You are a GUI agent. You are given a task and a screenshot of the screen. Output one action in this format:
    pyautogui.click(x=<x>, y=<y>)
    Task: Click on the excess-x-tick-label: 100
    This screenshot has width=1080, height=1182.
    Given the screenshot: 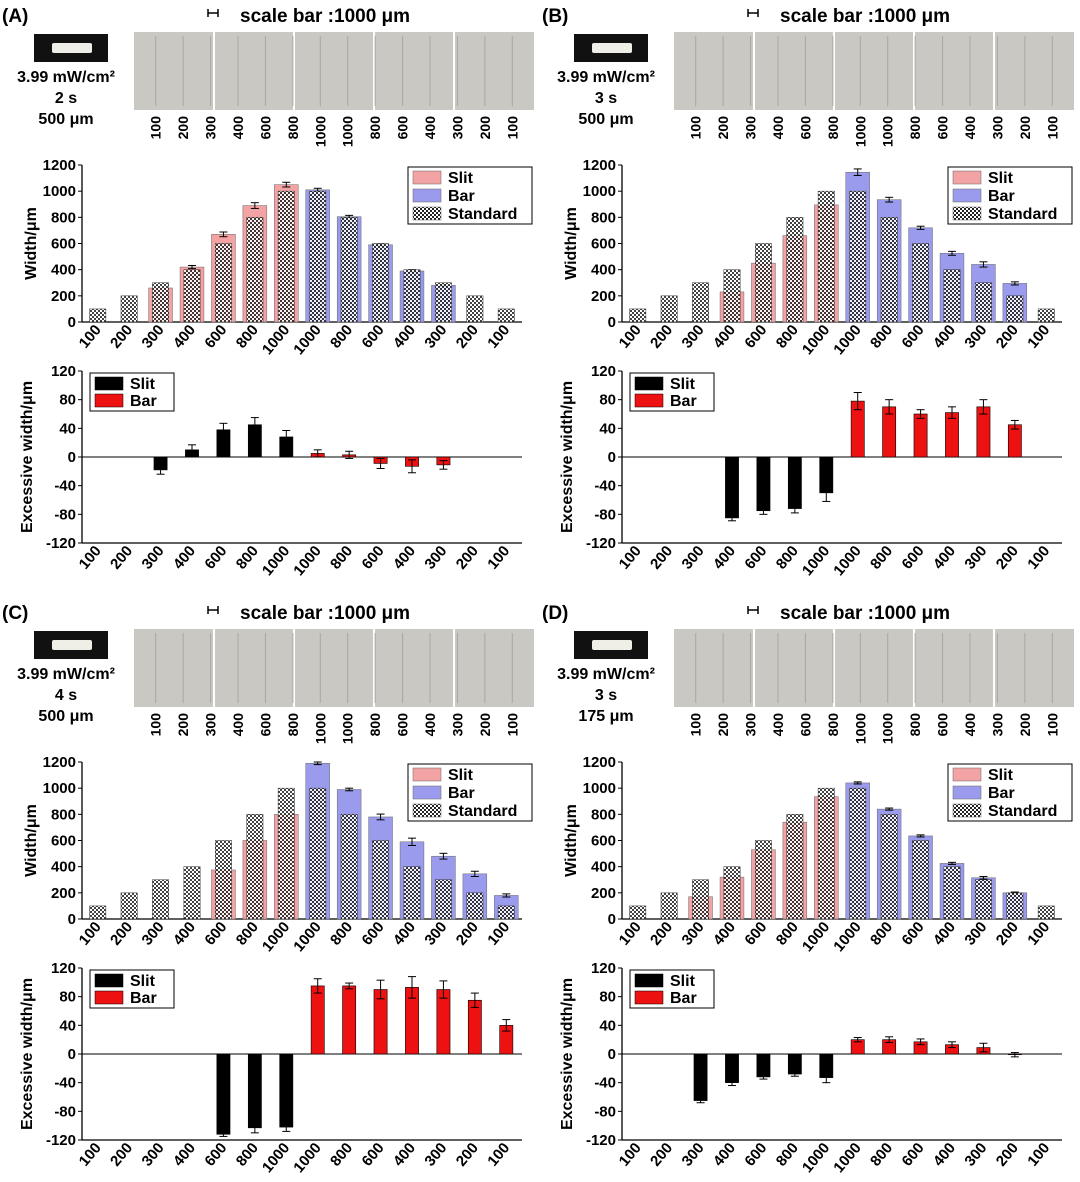 What is the action you would take?
    pyautogui.click(x=498, y=558)
    